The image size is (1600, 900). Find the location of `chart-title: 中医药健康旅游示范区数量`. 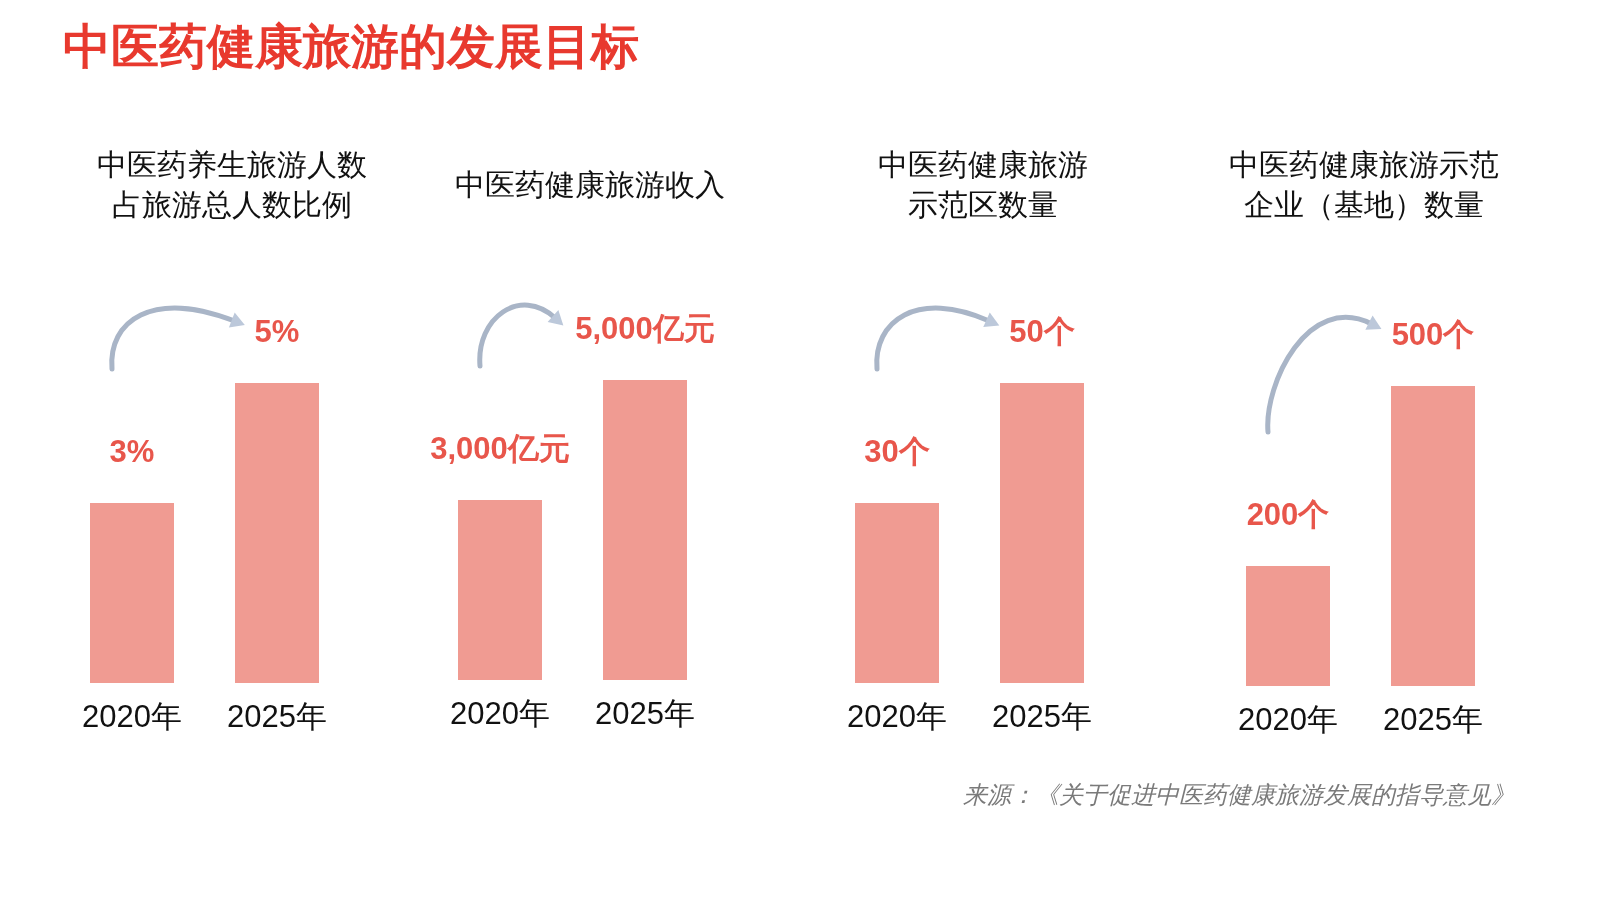

chart-title: 中医药健康旅游示范区数量 is located at coordinates (983, 184).